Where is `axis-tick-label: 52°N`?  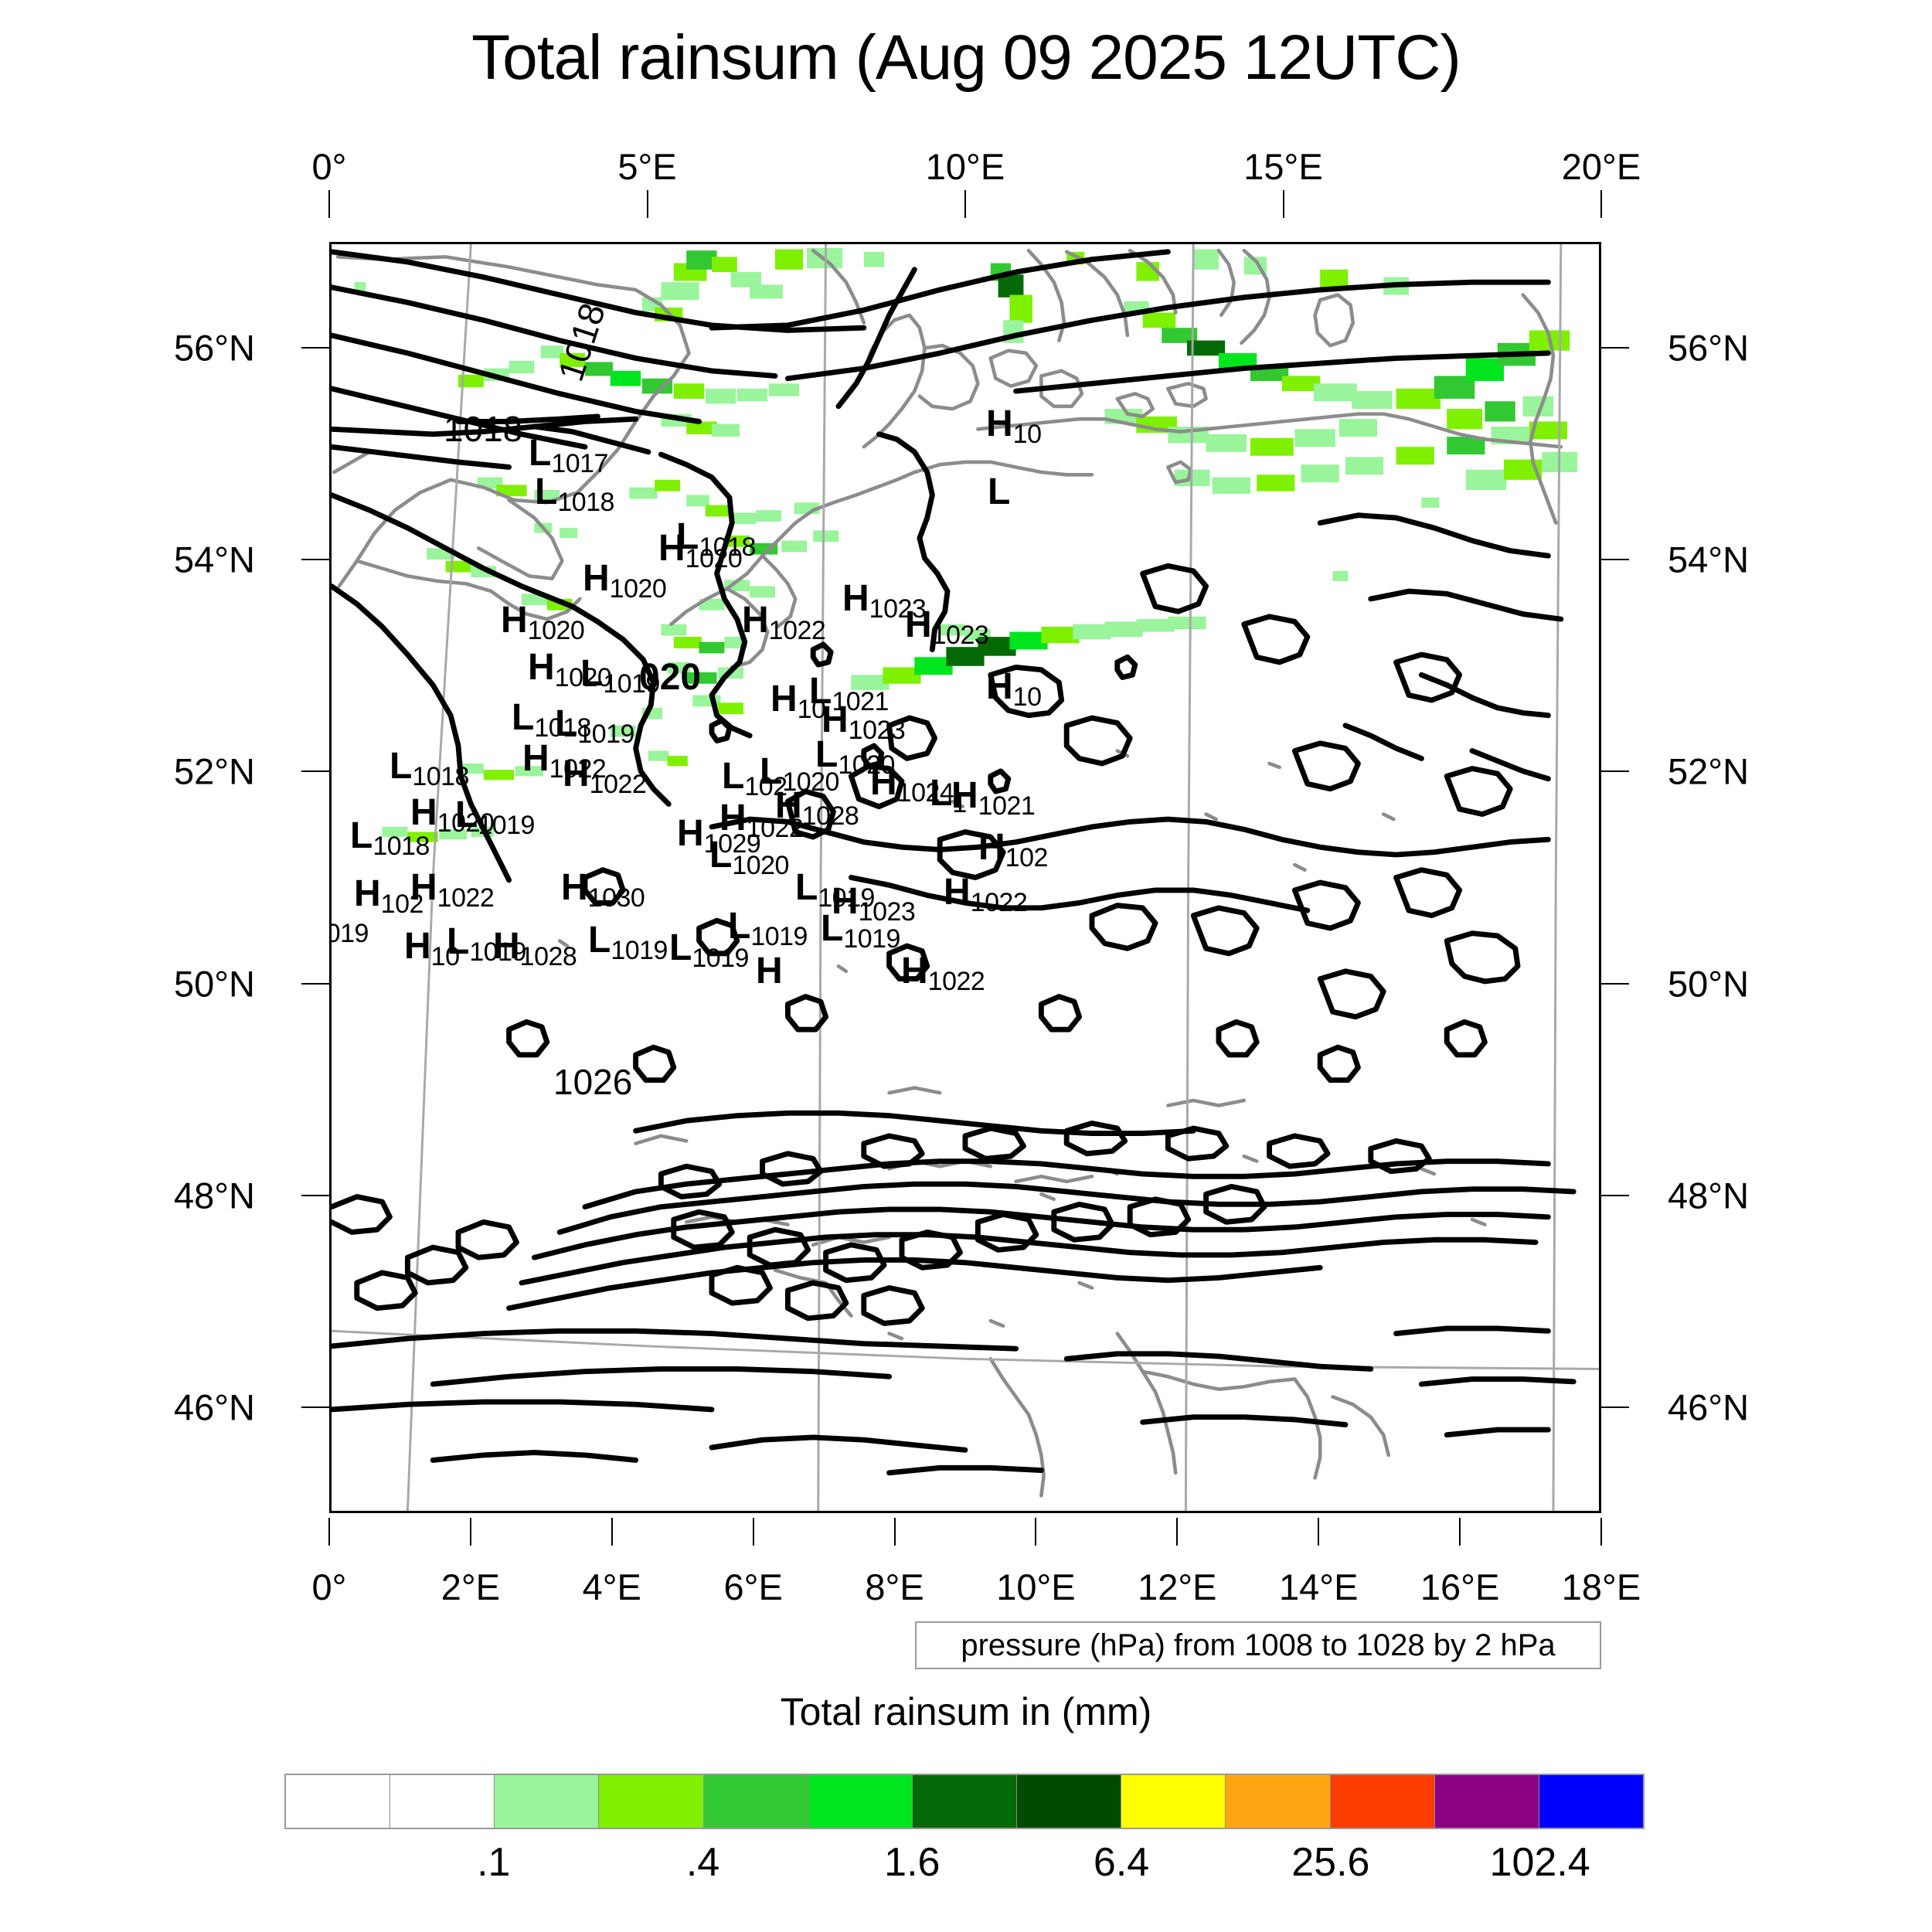 axis-tick-label: 52°N is located at coordinates (214, 771).